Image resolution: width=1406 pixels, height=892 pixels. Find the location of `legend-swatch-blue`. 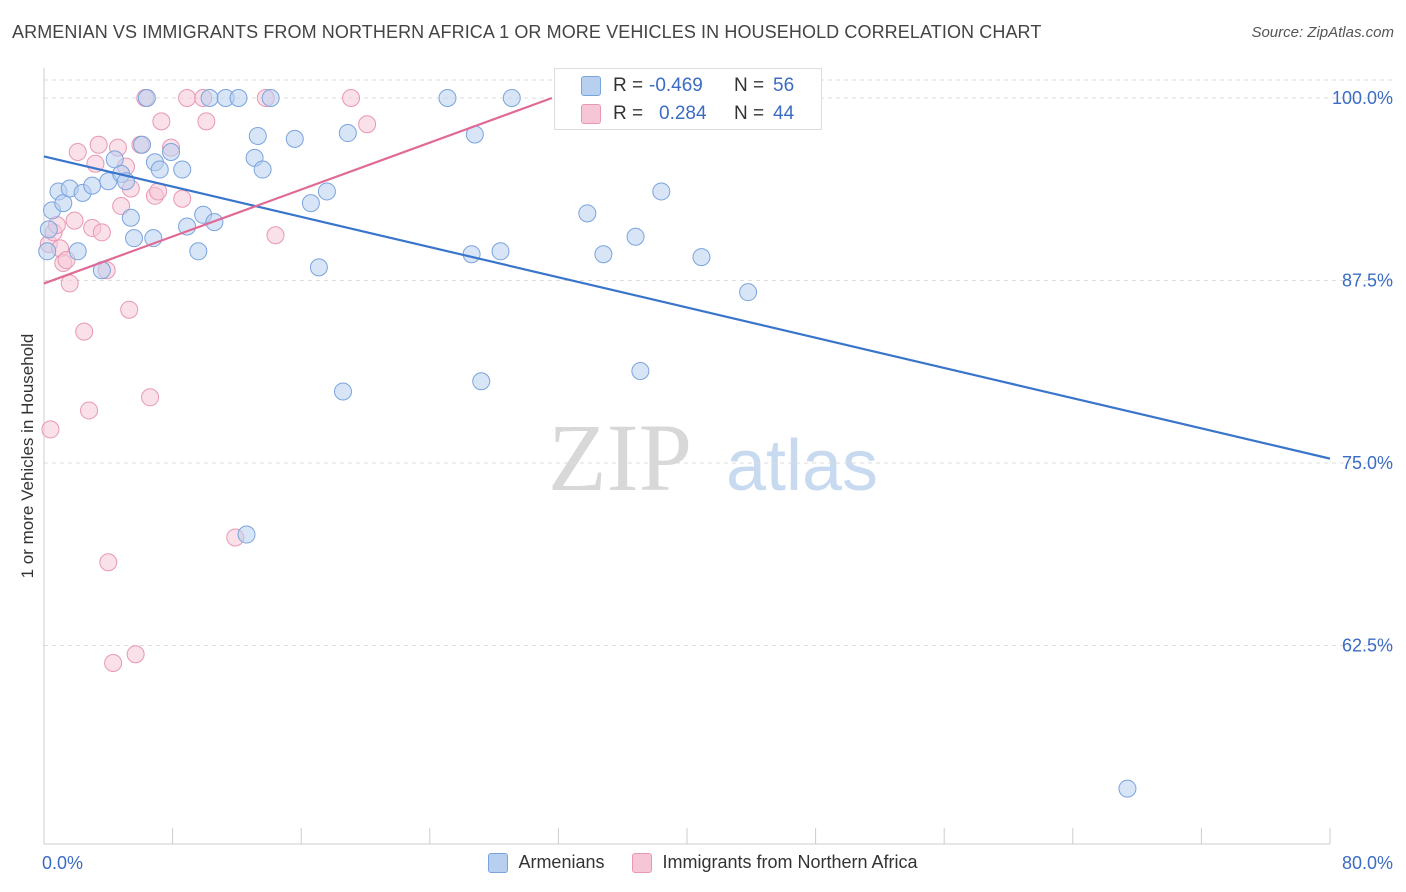

legend-swatch-blue is located at coordinates (498, 862).